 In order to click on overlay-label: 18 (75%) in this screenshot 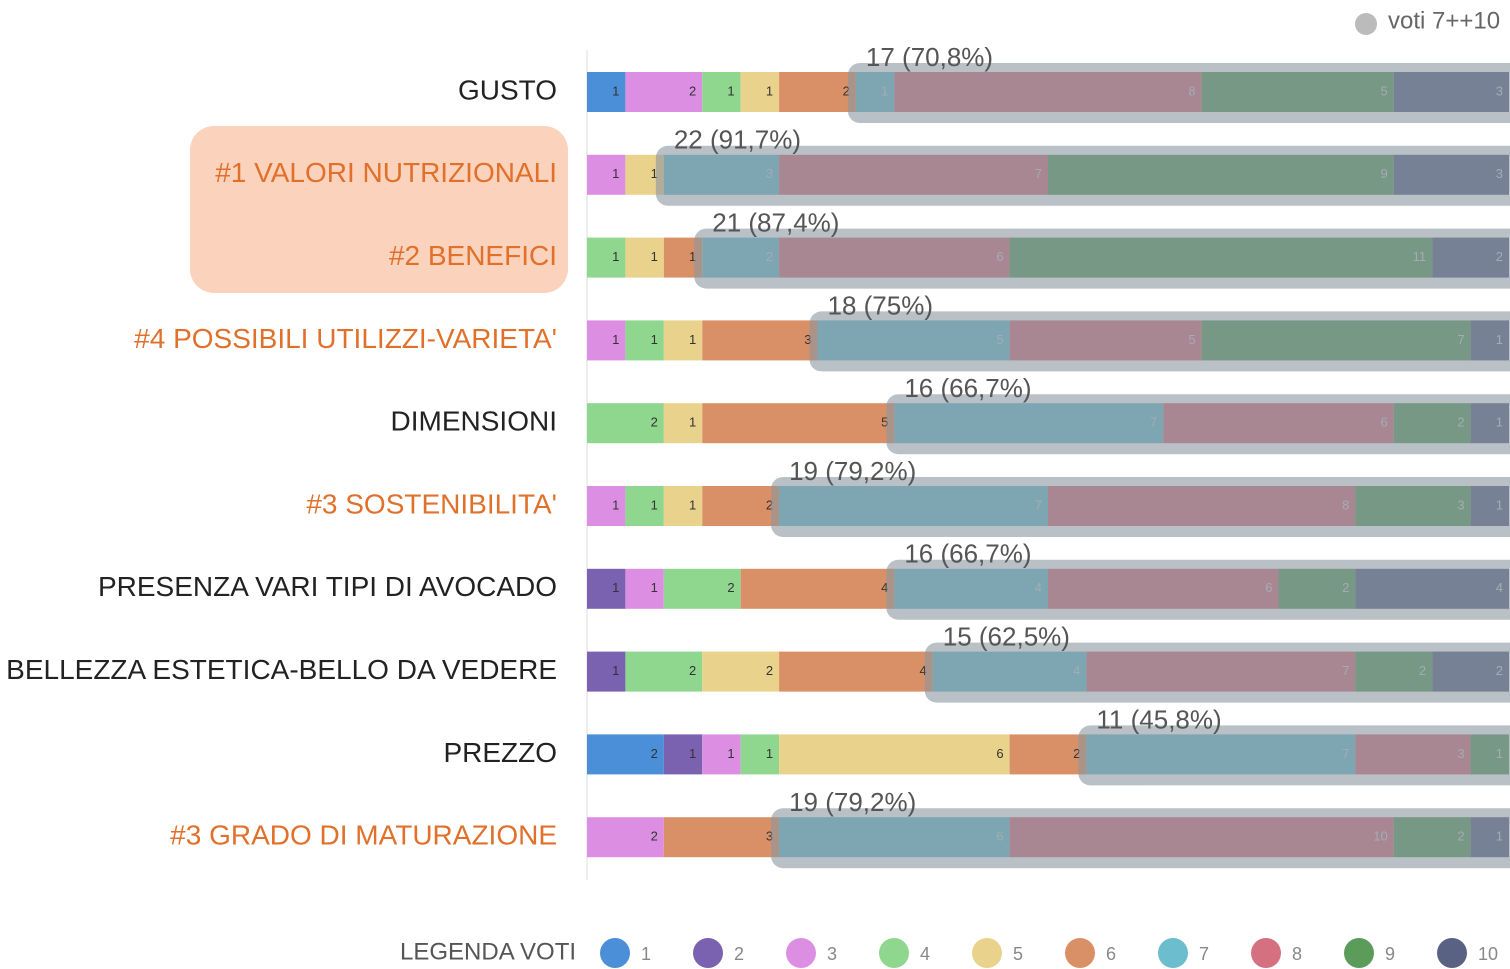, I will do `click(881, 305)`.